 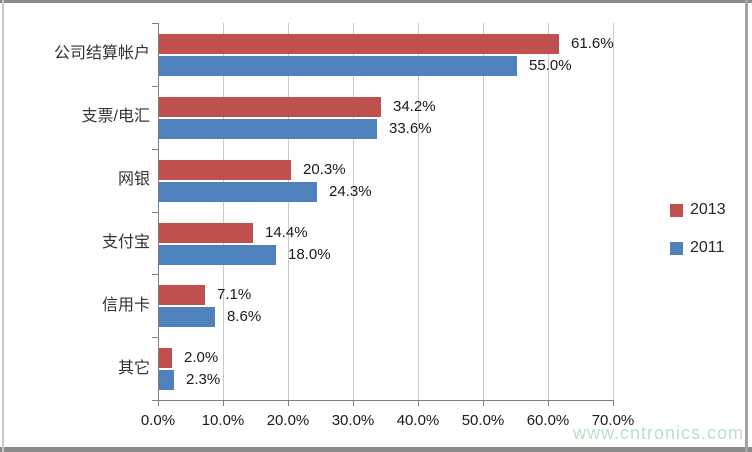 What do you see at coordinates (708, 209) in the screenshot?
I see `legend-label-2013: 2013` at bounding box center [708, 209].